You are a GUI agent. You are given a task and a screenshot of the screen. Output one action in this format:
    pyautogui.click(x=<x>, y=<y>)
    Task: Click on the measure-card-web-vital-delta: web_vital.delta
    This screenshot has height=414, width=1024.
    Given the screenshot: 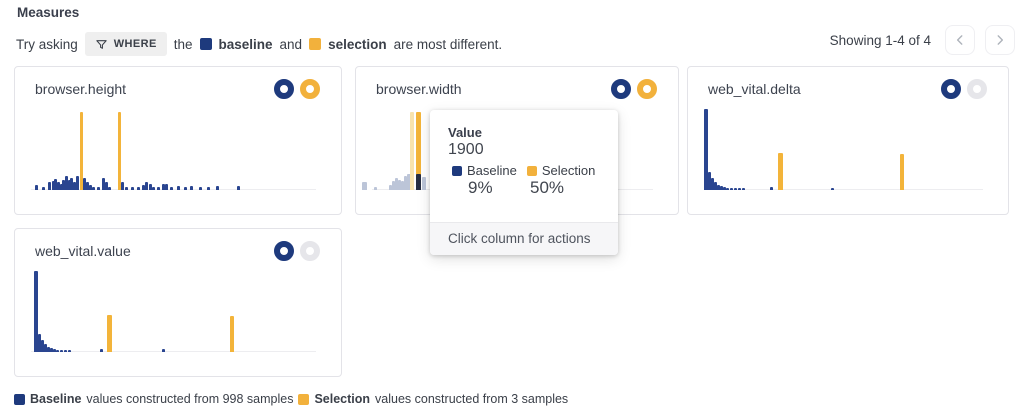 What is the action you would take?
    pyautogui.click(x=848, y=140)
    